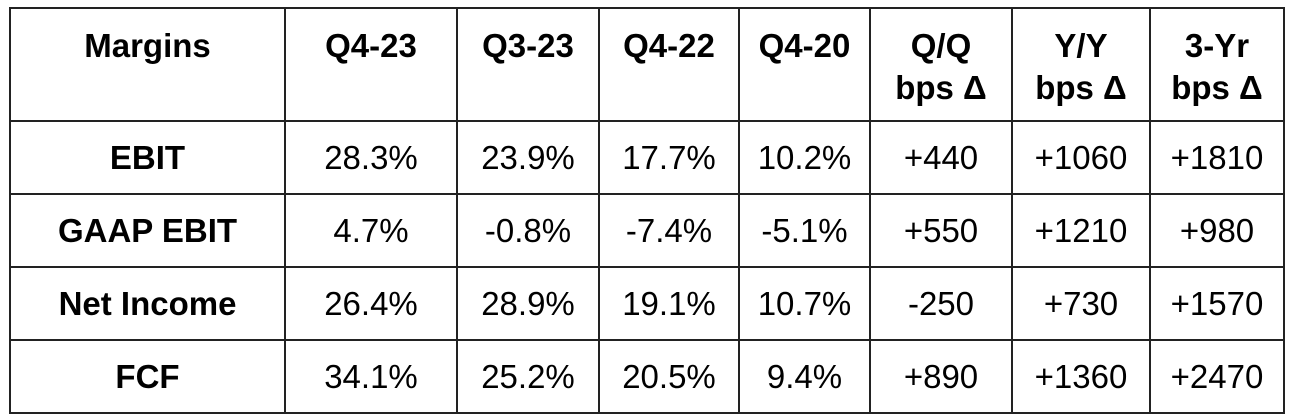  Describe the element at coordinates (804, 303) in the screenshot. I see `cell: 10.7%` at that location.